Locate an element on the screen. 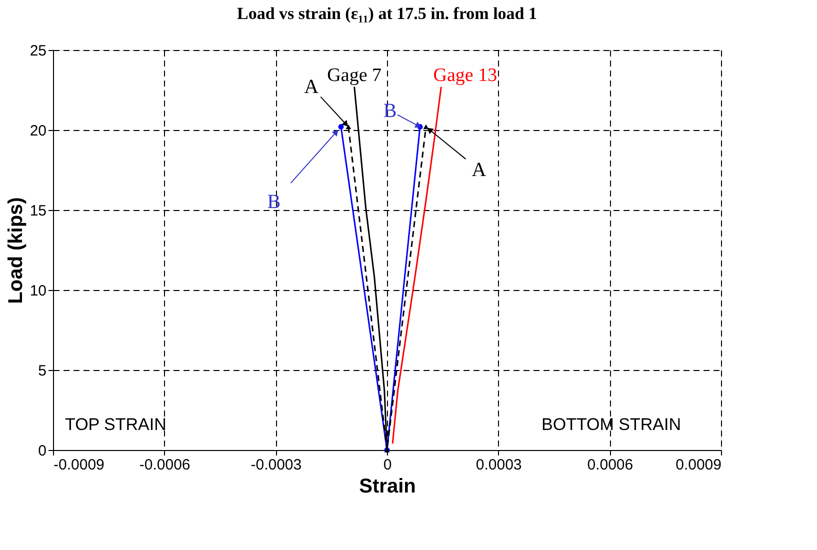  series-label: Gage 7 is located at coordinates (354, 75).